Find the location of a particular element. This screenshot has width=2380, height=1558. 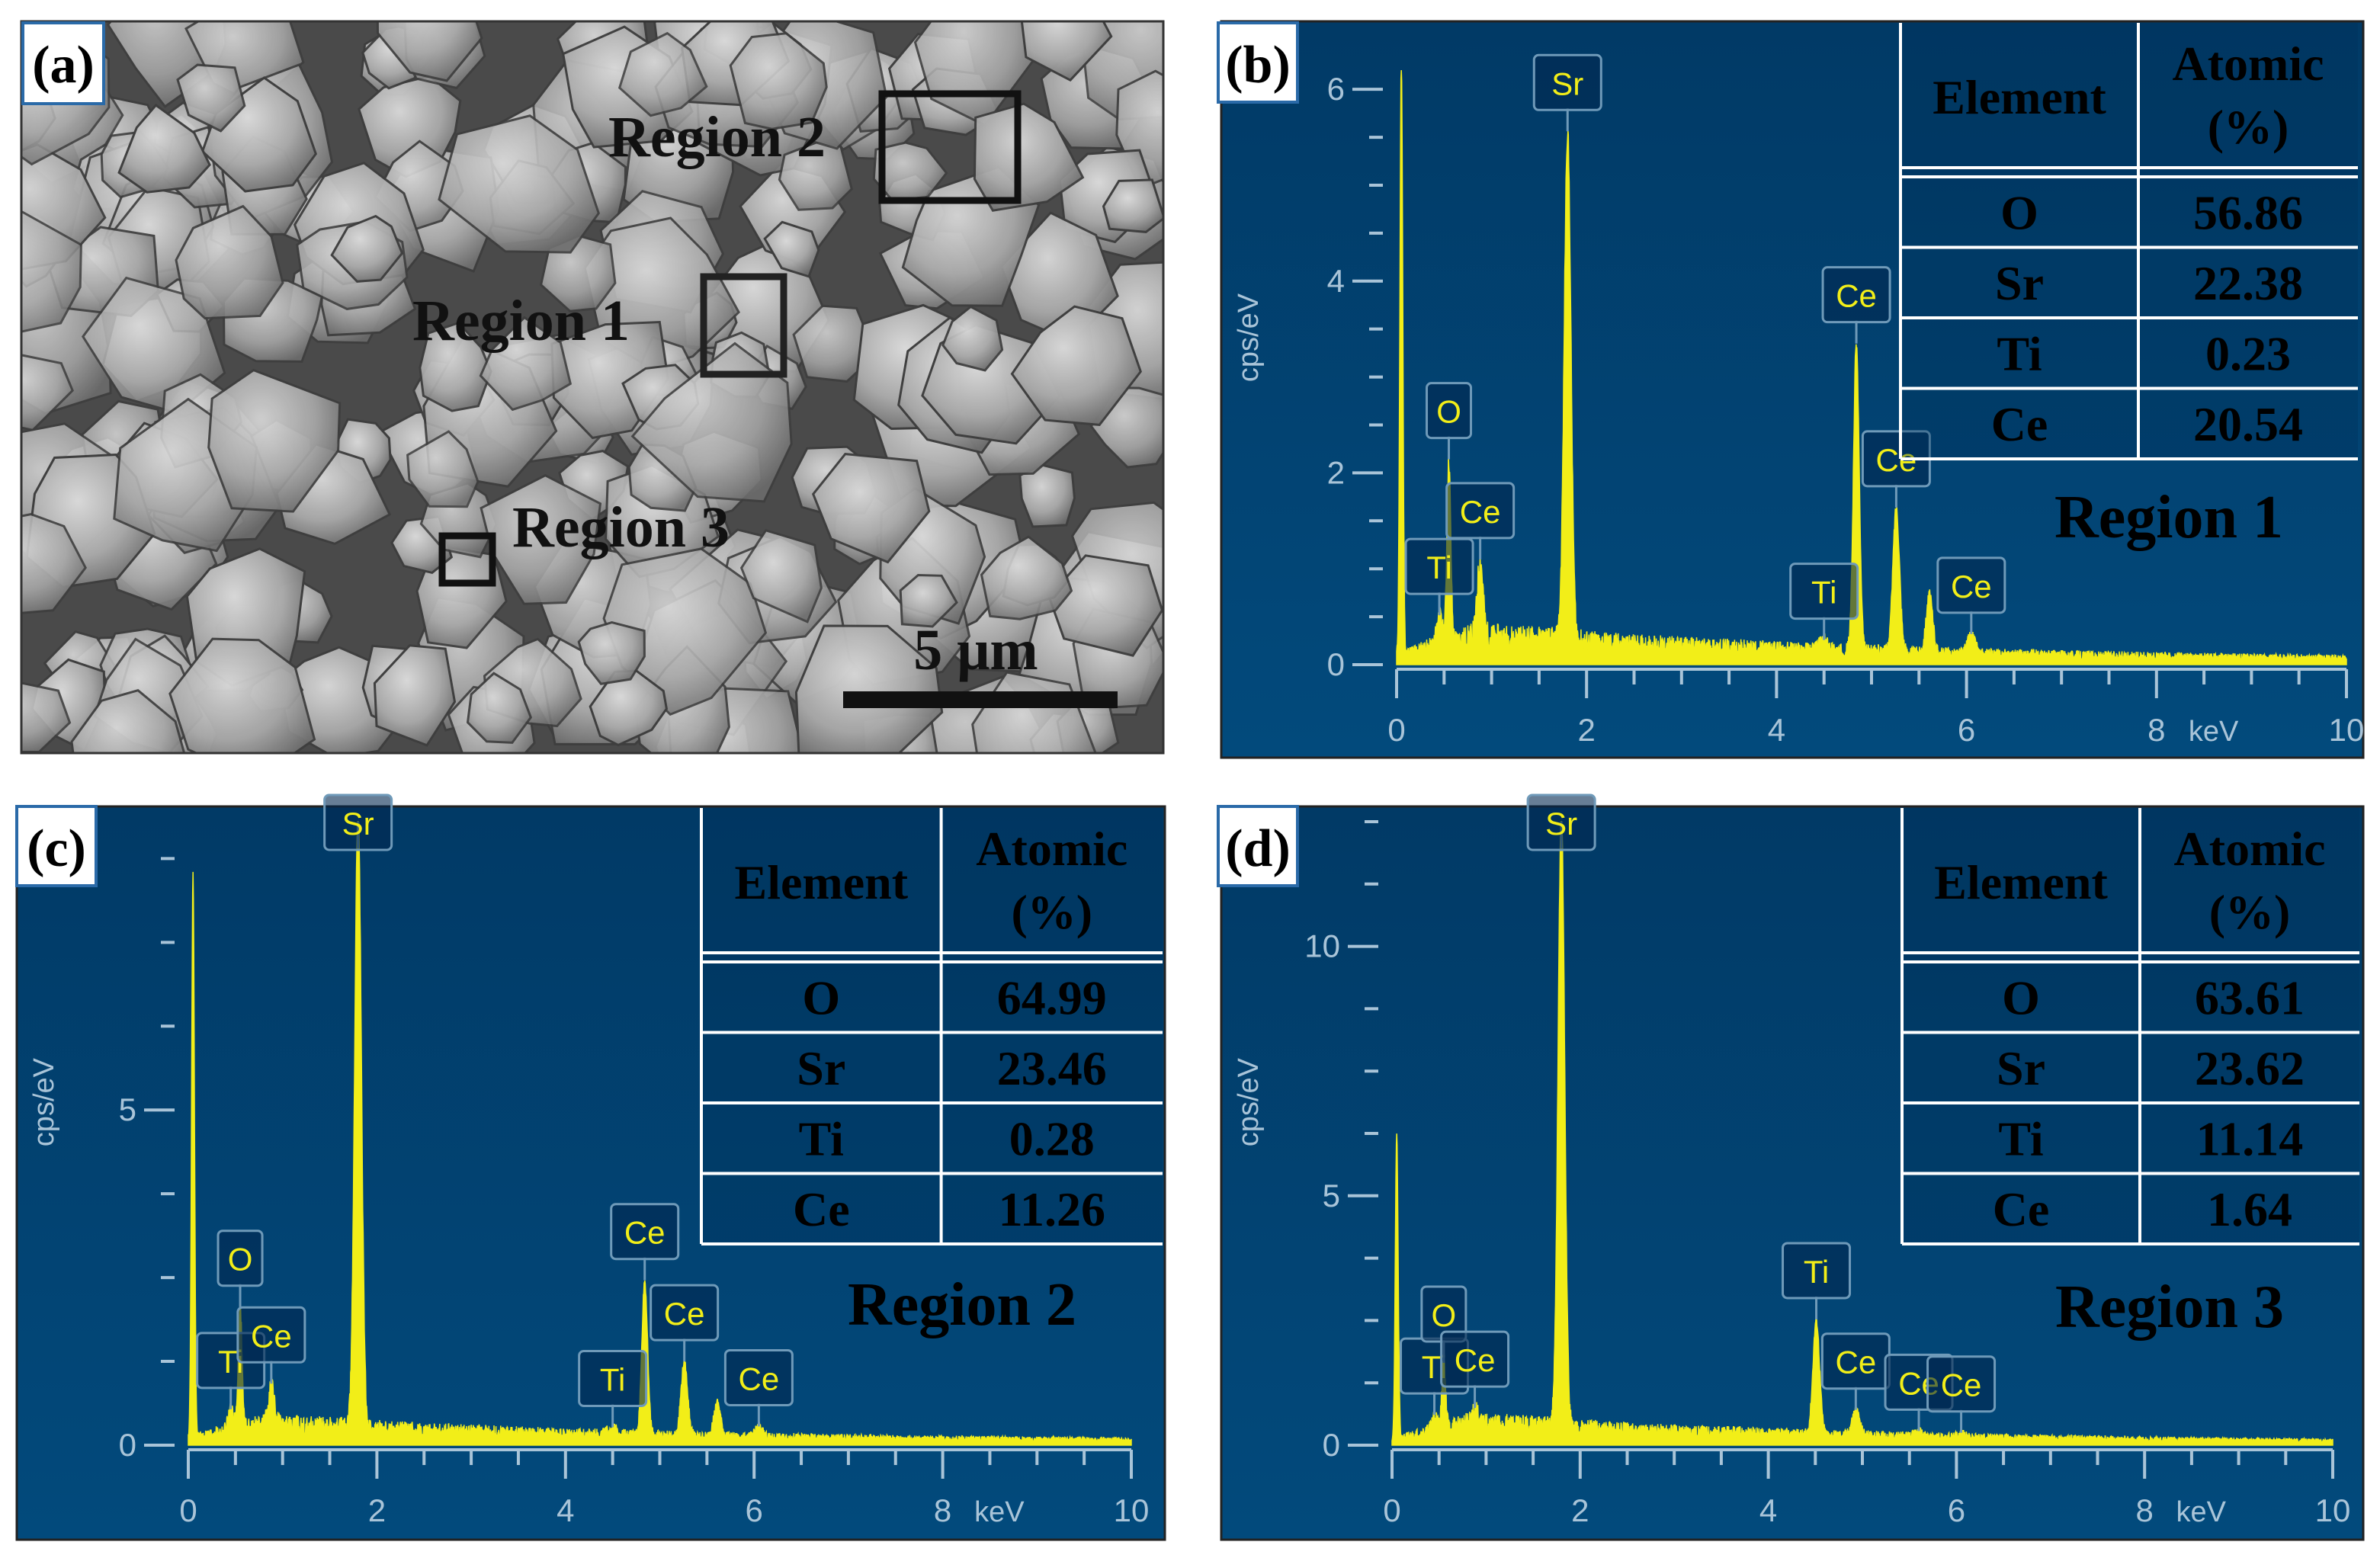

panel-tag-a: (a) is located at coordinates (63, 65).